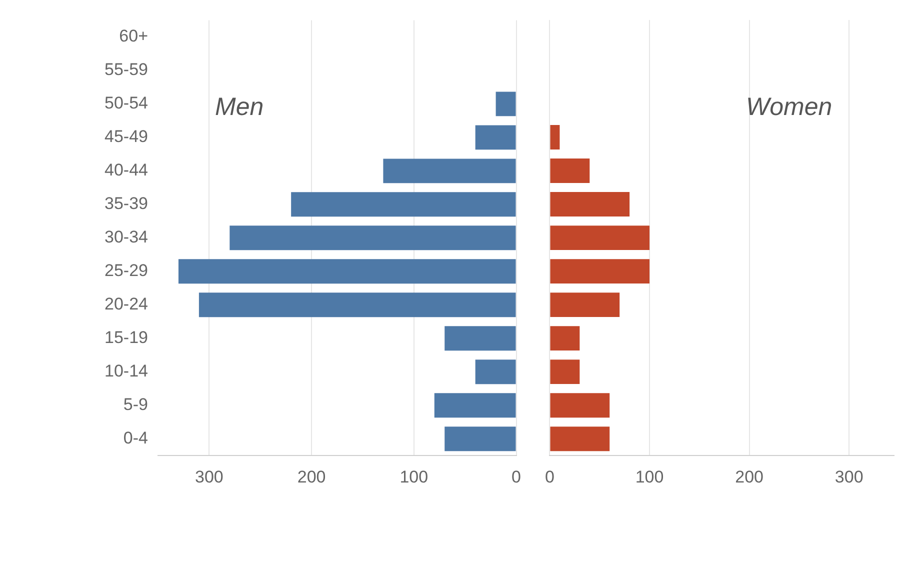 This screenshot has width=898, height=562. Describe the element at coordinates (126, 103) in the screenshot. I see `y-tick-label: 50-54` at that location.